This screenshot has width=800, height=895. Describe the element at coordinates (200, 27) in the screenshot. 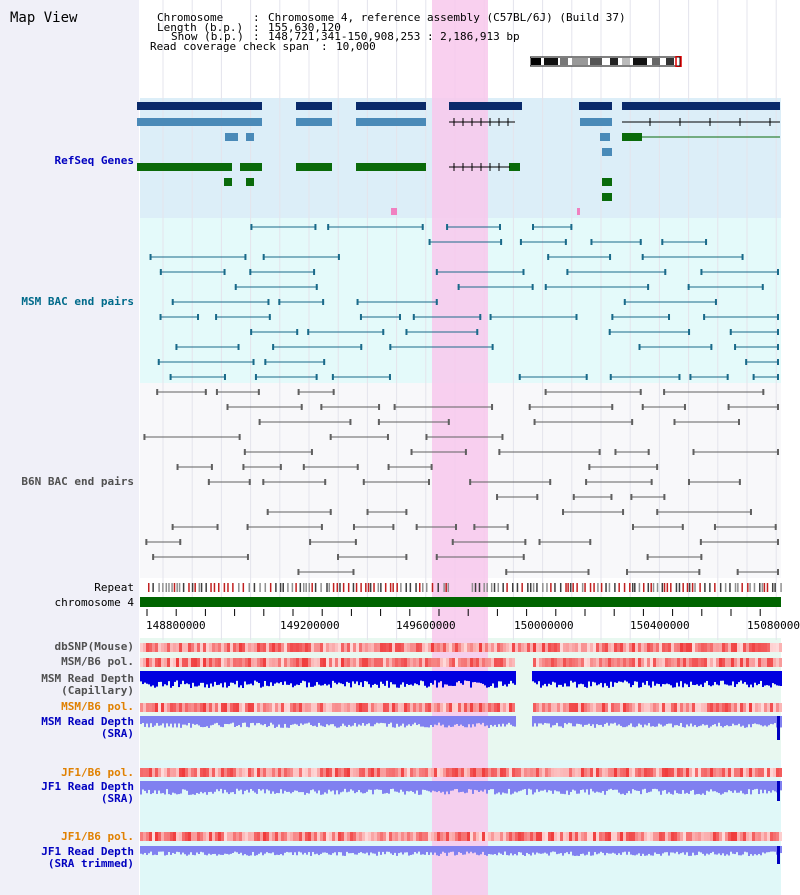

I see `length-info-label: Length (b.p.)` at that location.